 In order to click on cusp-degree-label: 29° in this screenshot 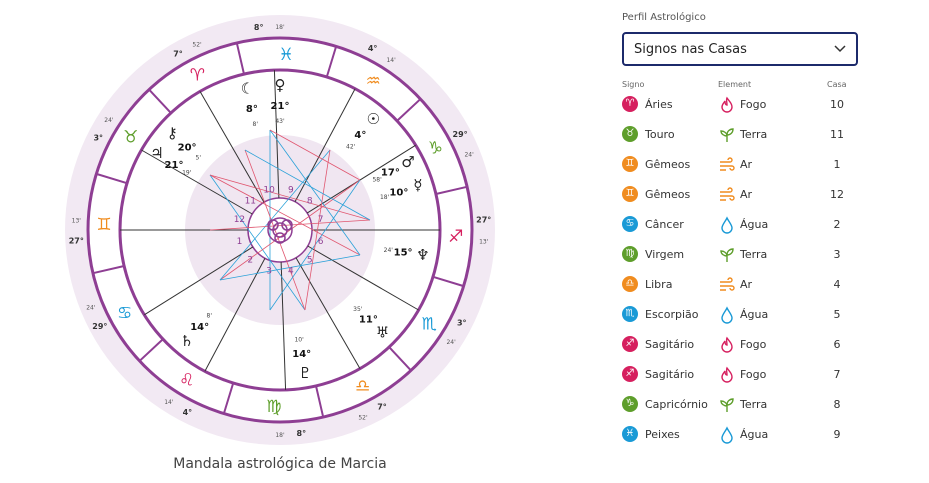, I will do `click(99, 326)`.